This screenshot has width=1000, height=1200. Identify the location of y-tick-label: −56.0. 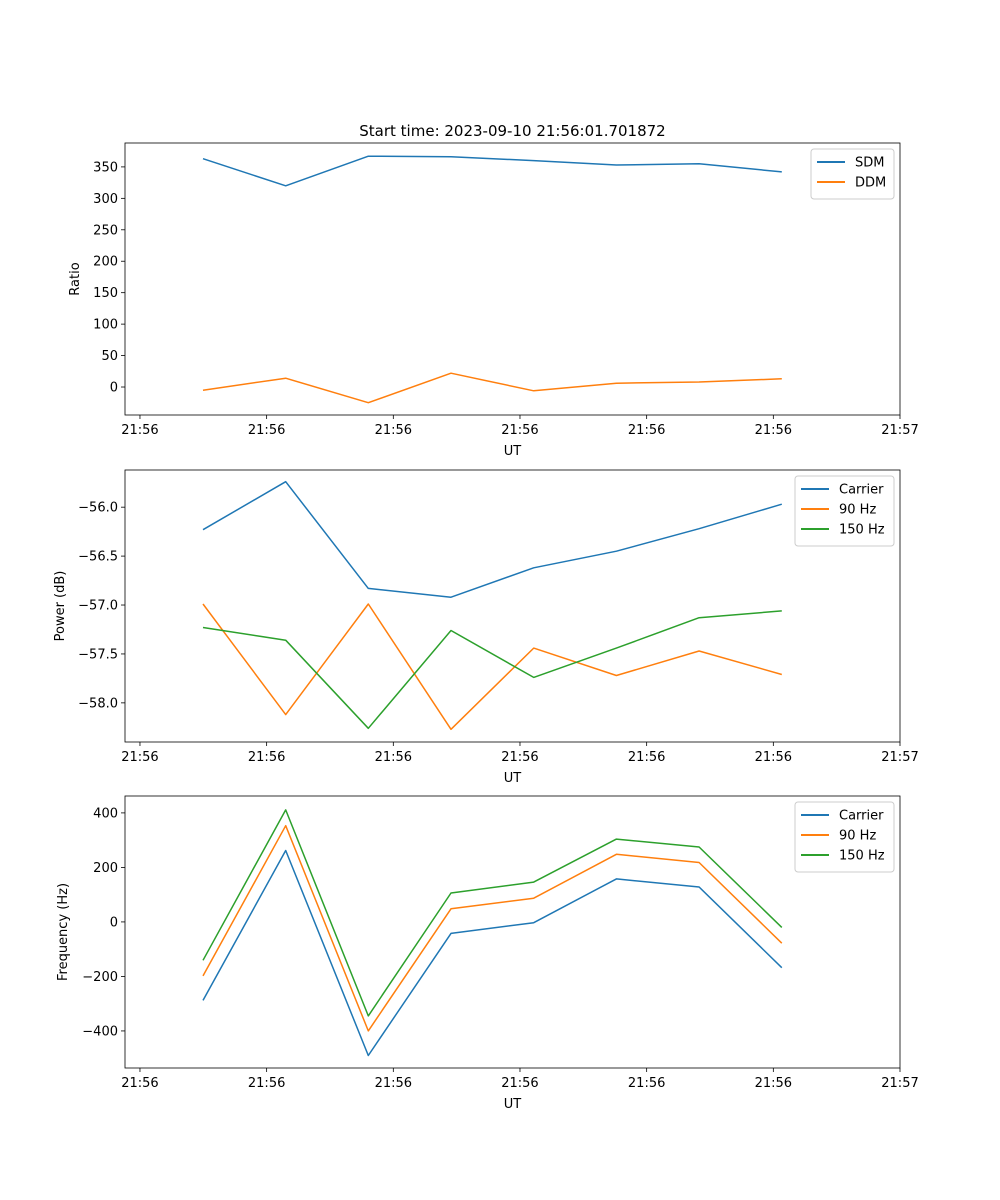
(98, 508).